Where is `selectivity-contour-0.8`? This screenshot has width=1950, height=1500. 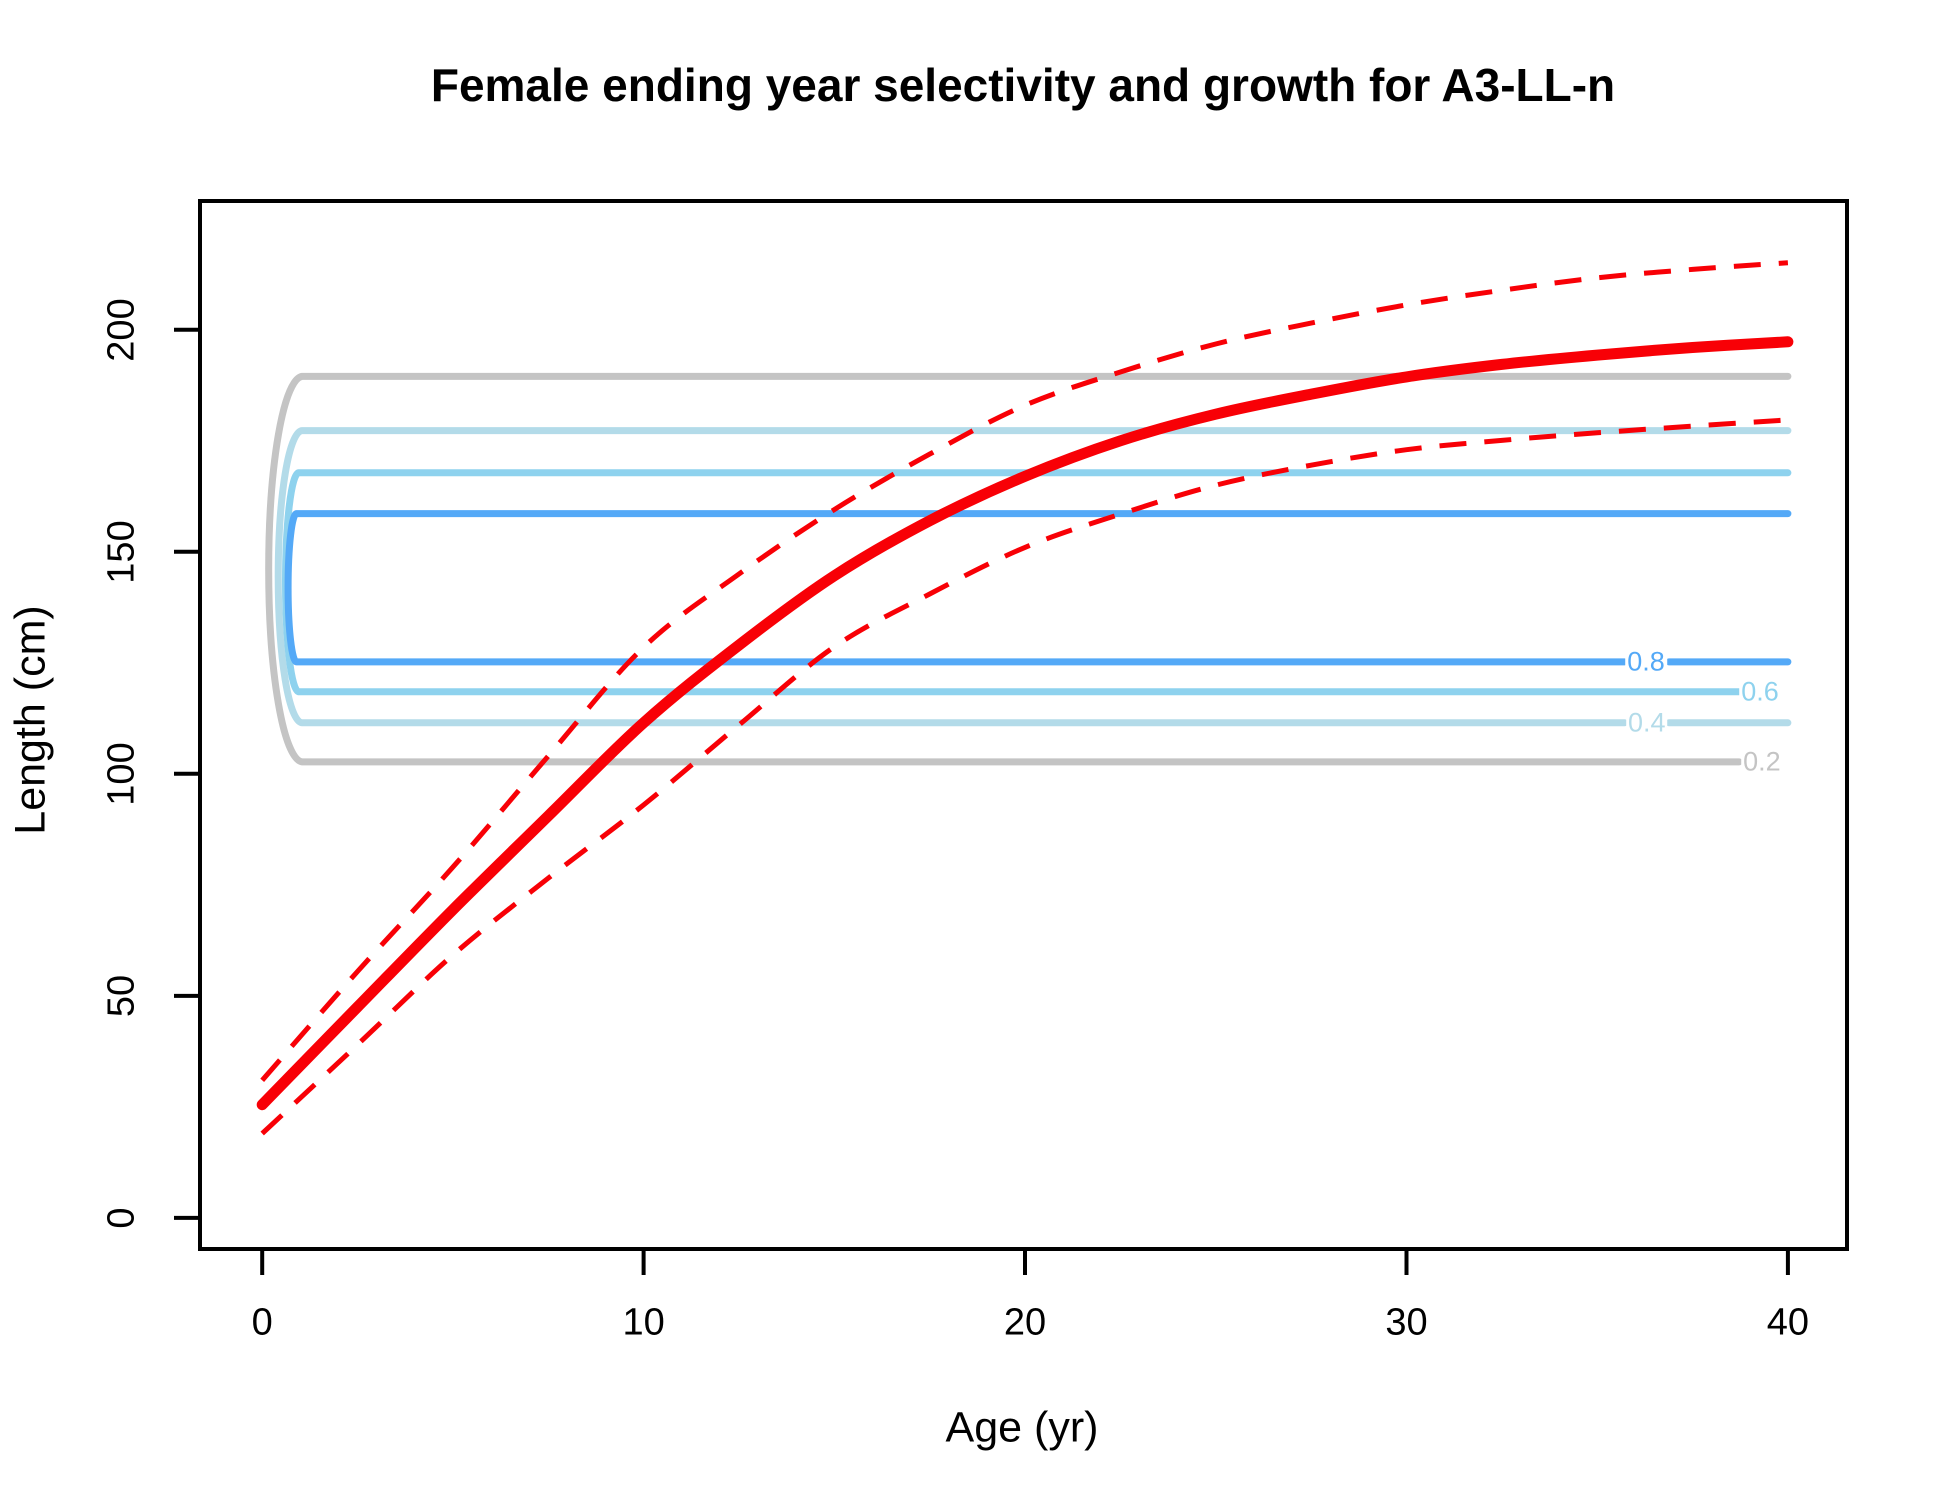
selectivity-contour-0.8 is located at coordinates (1038, 588).